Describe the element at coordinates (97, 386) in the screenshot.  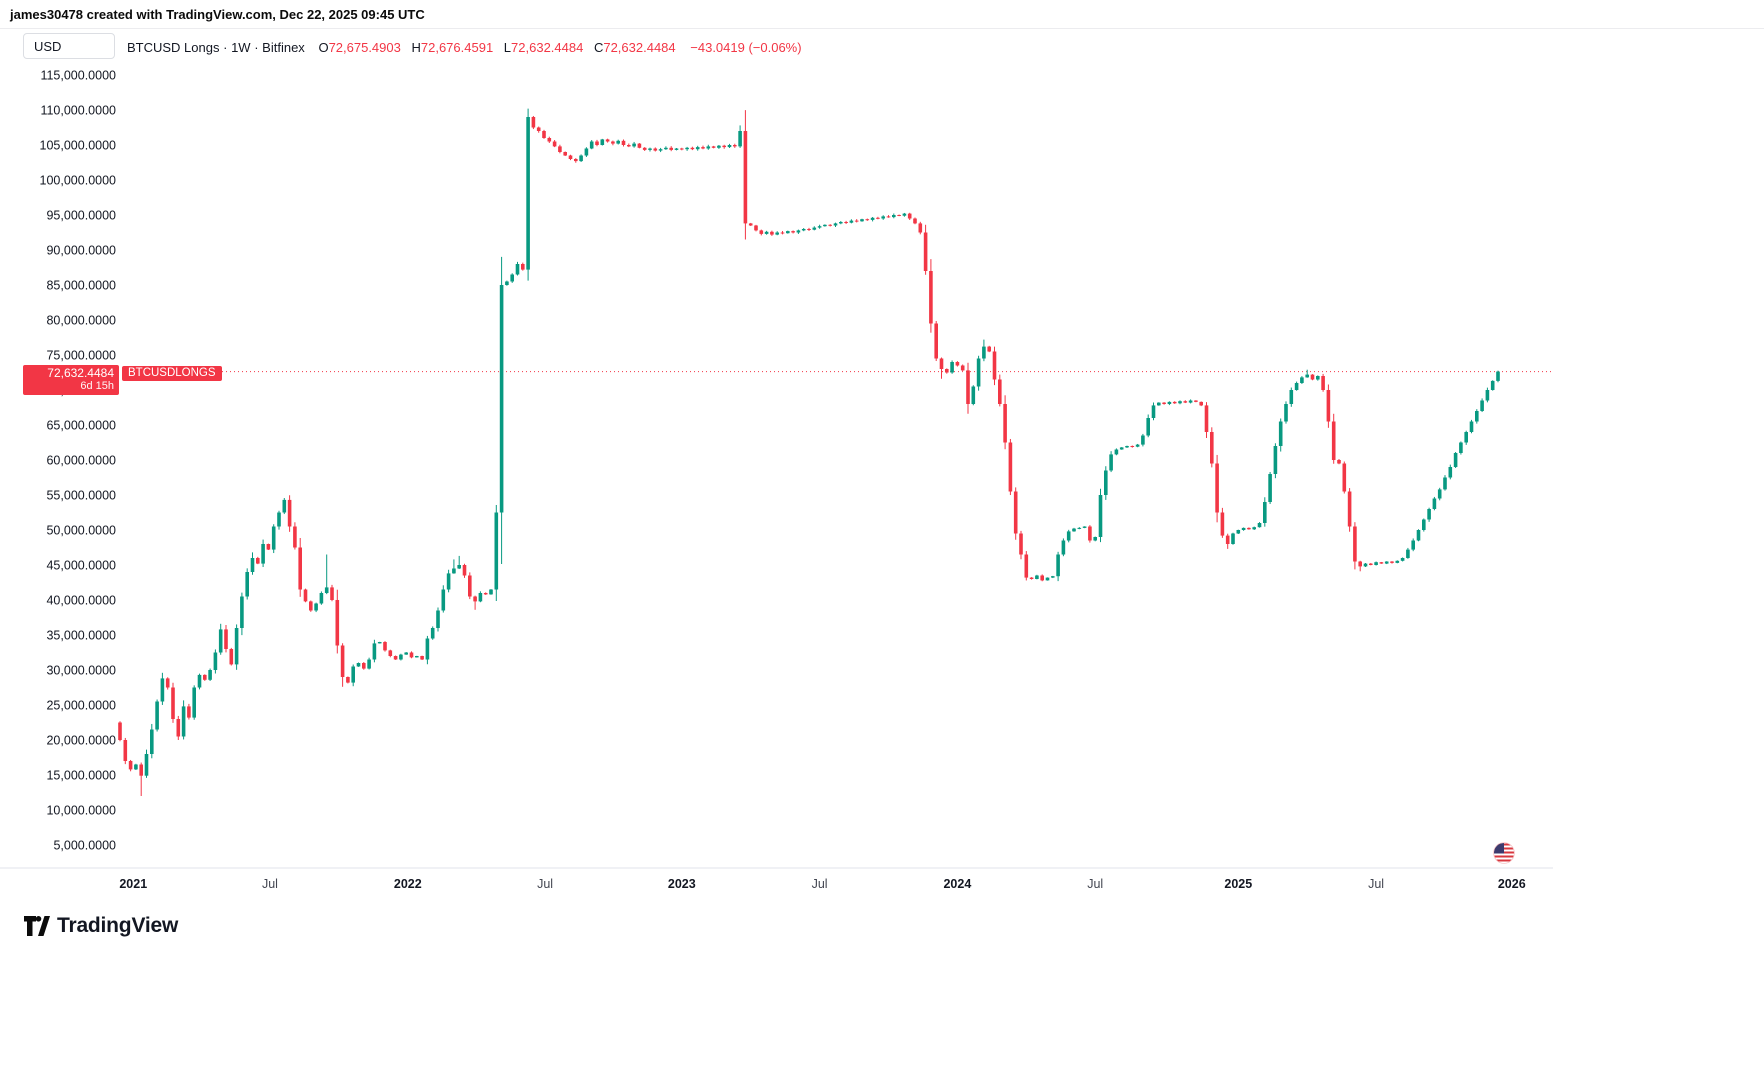
I see `bar-countdown: 6d 15h` at that location.